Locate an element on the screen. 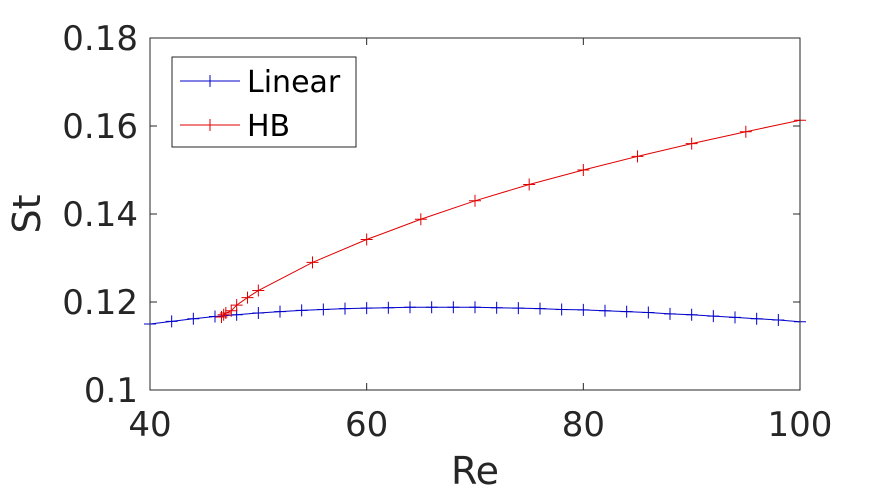 This screenshot has width=884, height=495. y-axis-label: St is located at coordinates (27, 213).